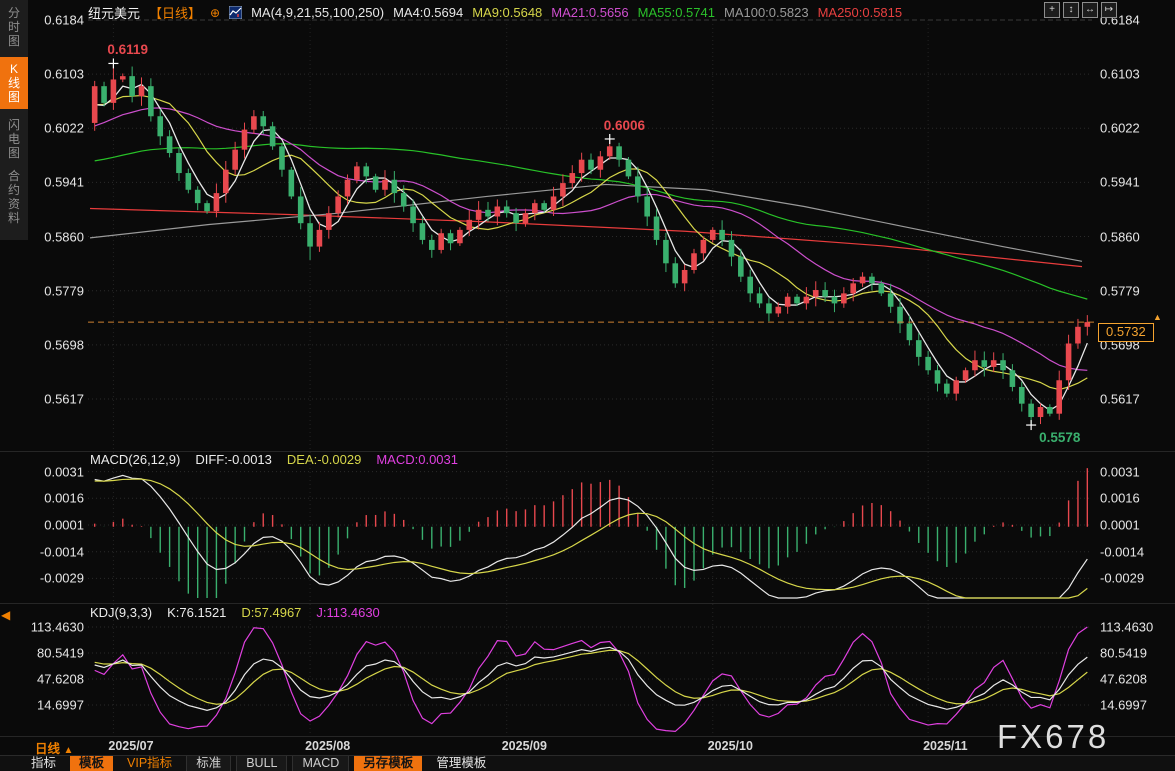 The image size is (1175, 771). I want to click on price-axis-label-left: 0.6184, so click(64, 20).